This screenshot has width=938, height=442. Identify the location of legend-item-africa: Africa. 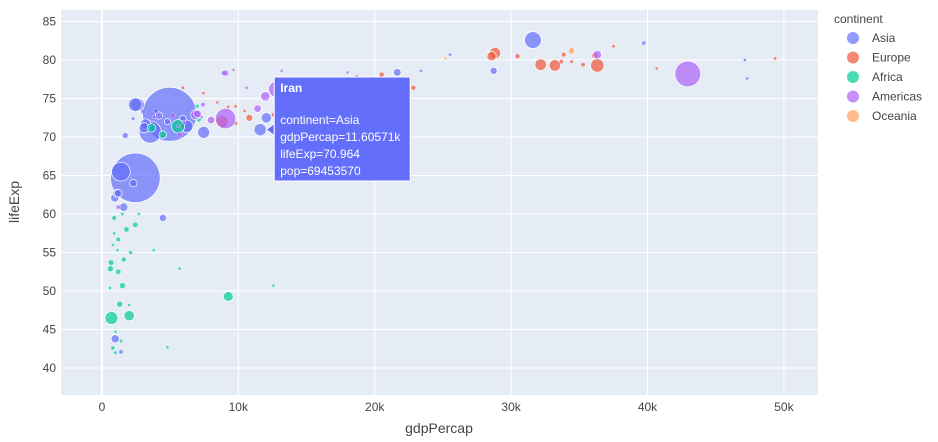
(875, 77).